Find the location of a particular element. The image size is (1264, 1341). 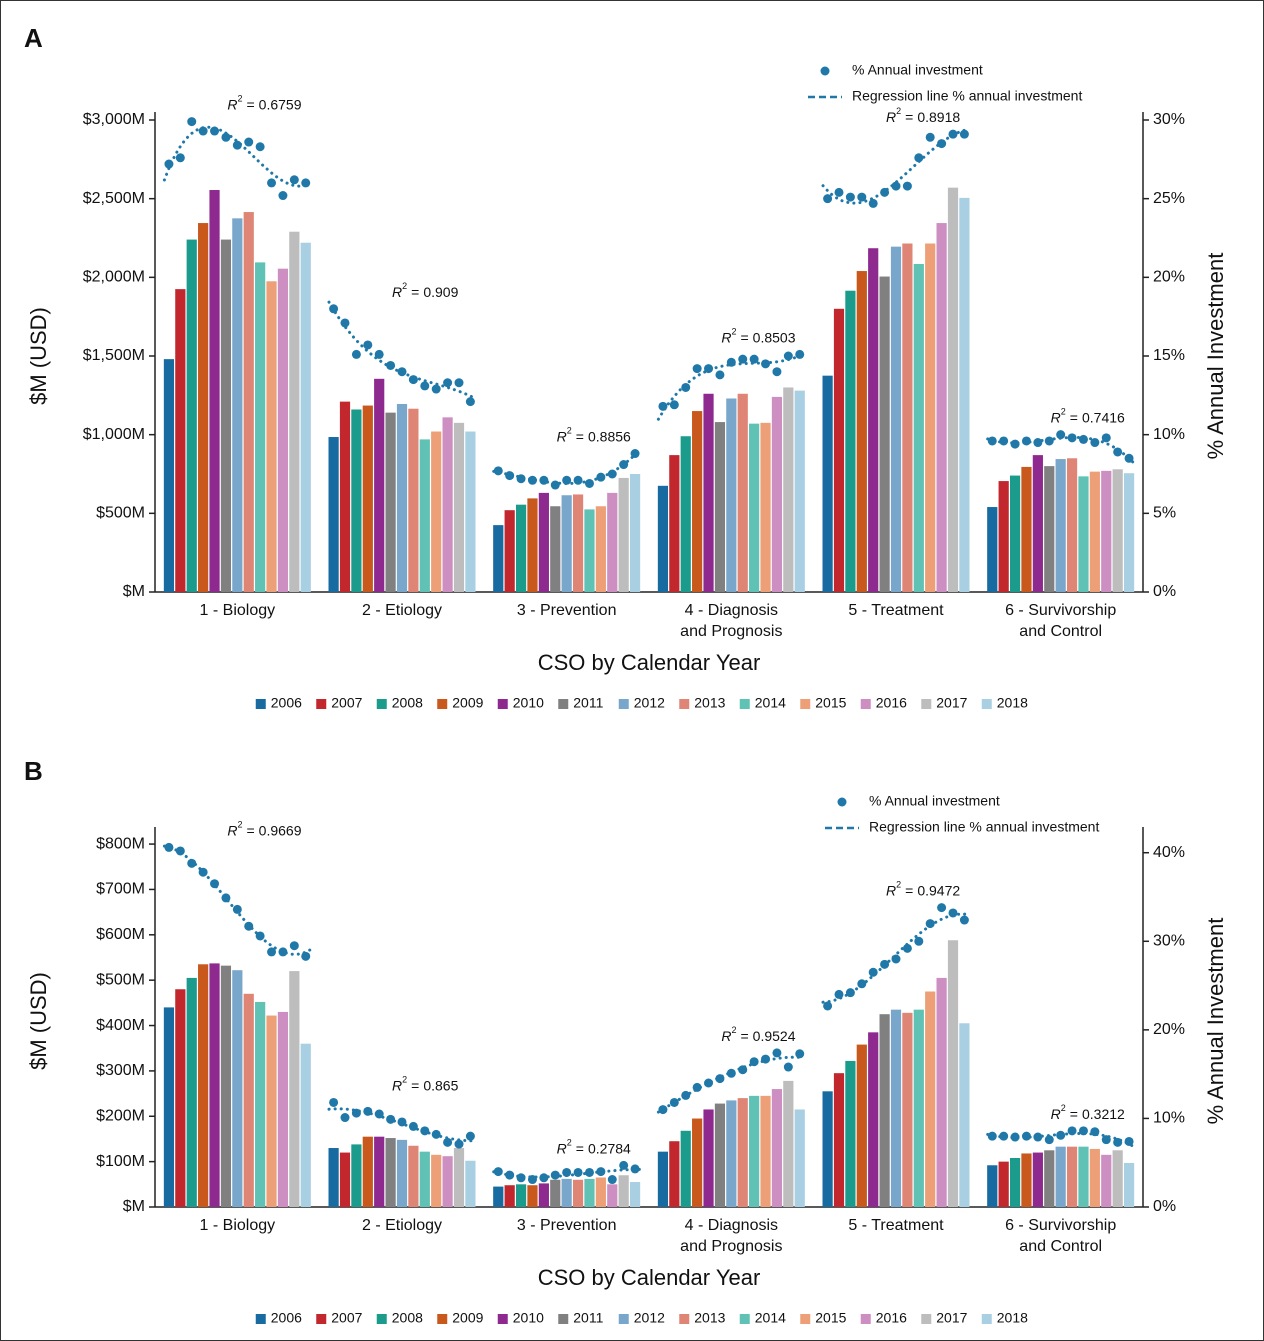

legend-label: 2014 is located at coordinates (770, 1318).